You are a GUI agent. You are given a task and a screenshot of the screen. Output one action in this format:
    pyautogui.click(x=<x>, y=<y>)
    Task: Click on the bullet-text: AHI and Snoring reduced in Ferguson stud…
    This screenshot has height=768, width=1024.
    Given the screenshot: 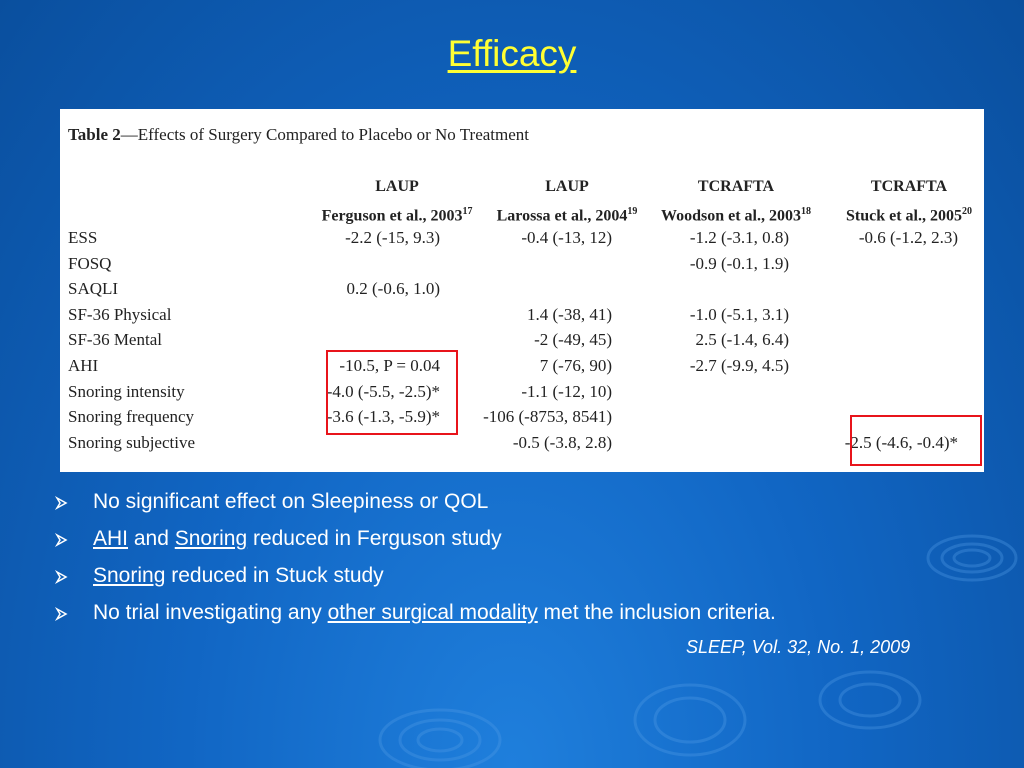 What is the action you would take?
    pyautogui.click(x=297, y=539)
    